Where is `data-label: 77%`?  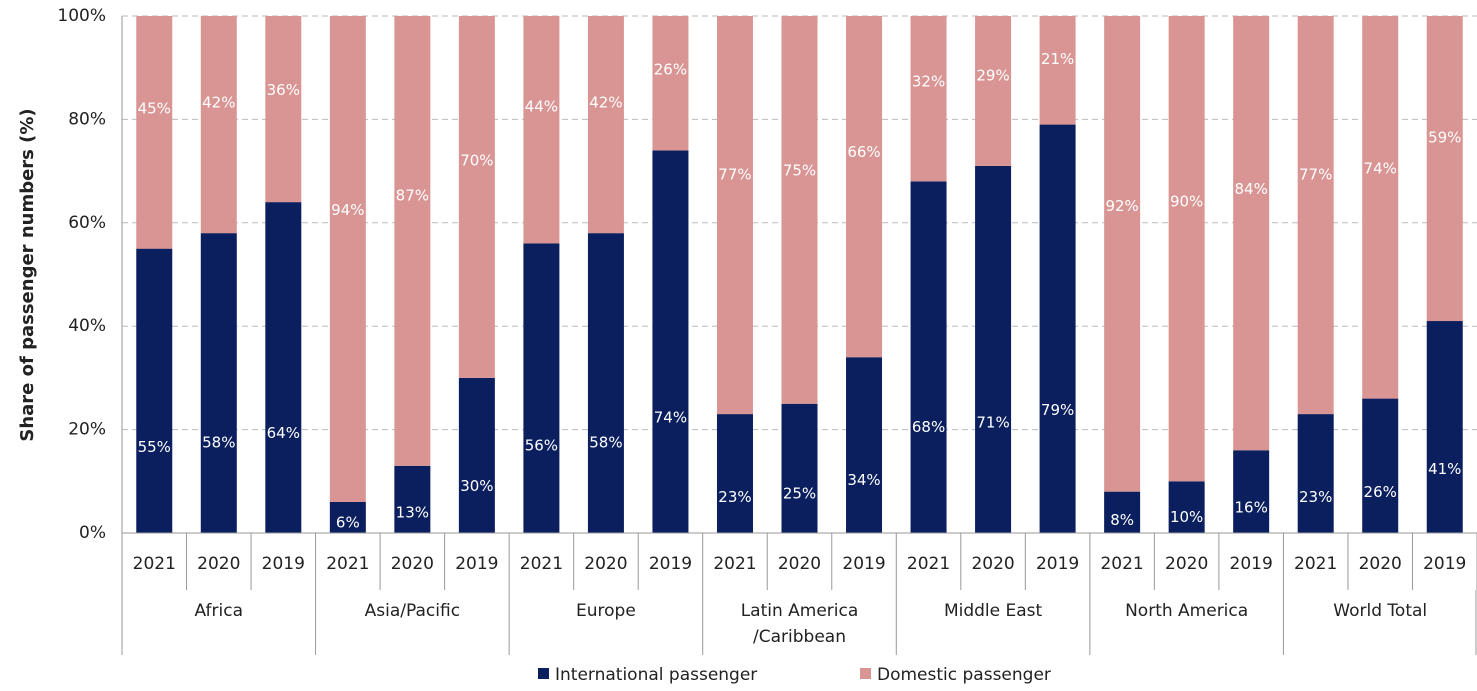 data-label: 77% is located at coordinates (1315, 175).